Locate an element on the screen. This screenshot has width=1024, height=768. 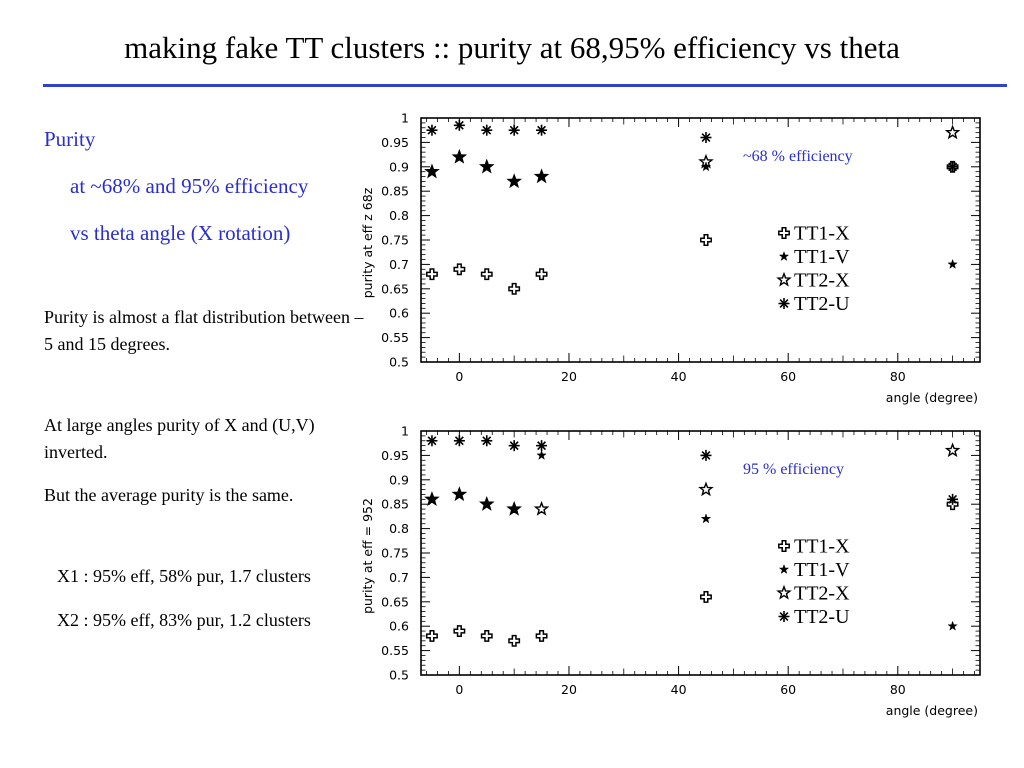
legend-marker-tt1-v is located at coordinates (784, 256).